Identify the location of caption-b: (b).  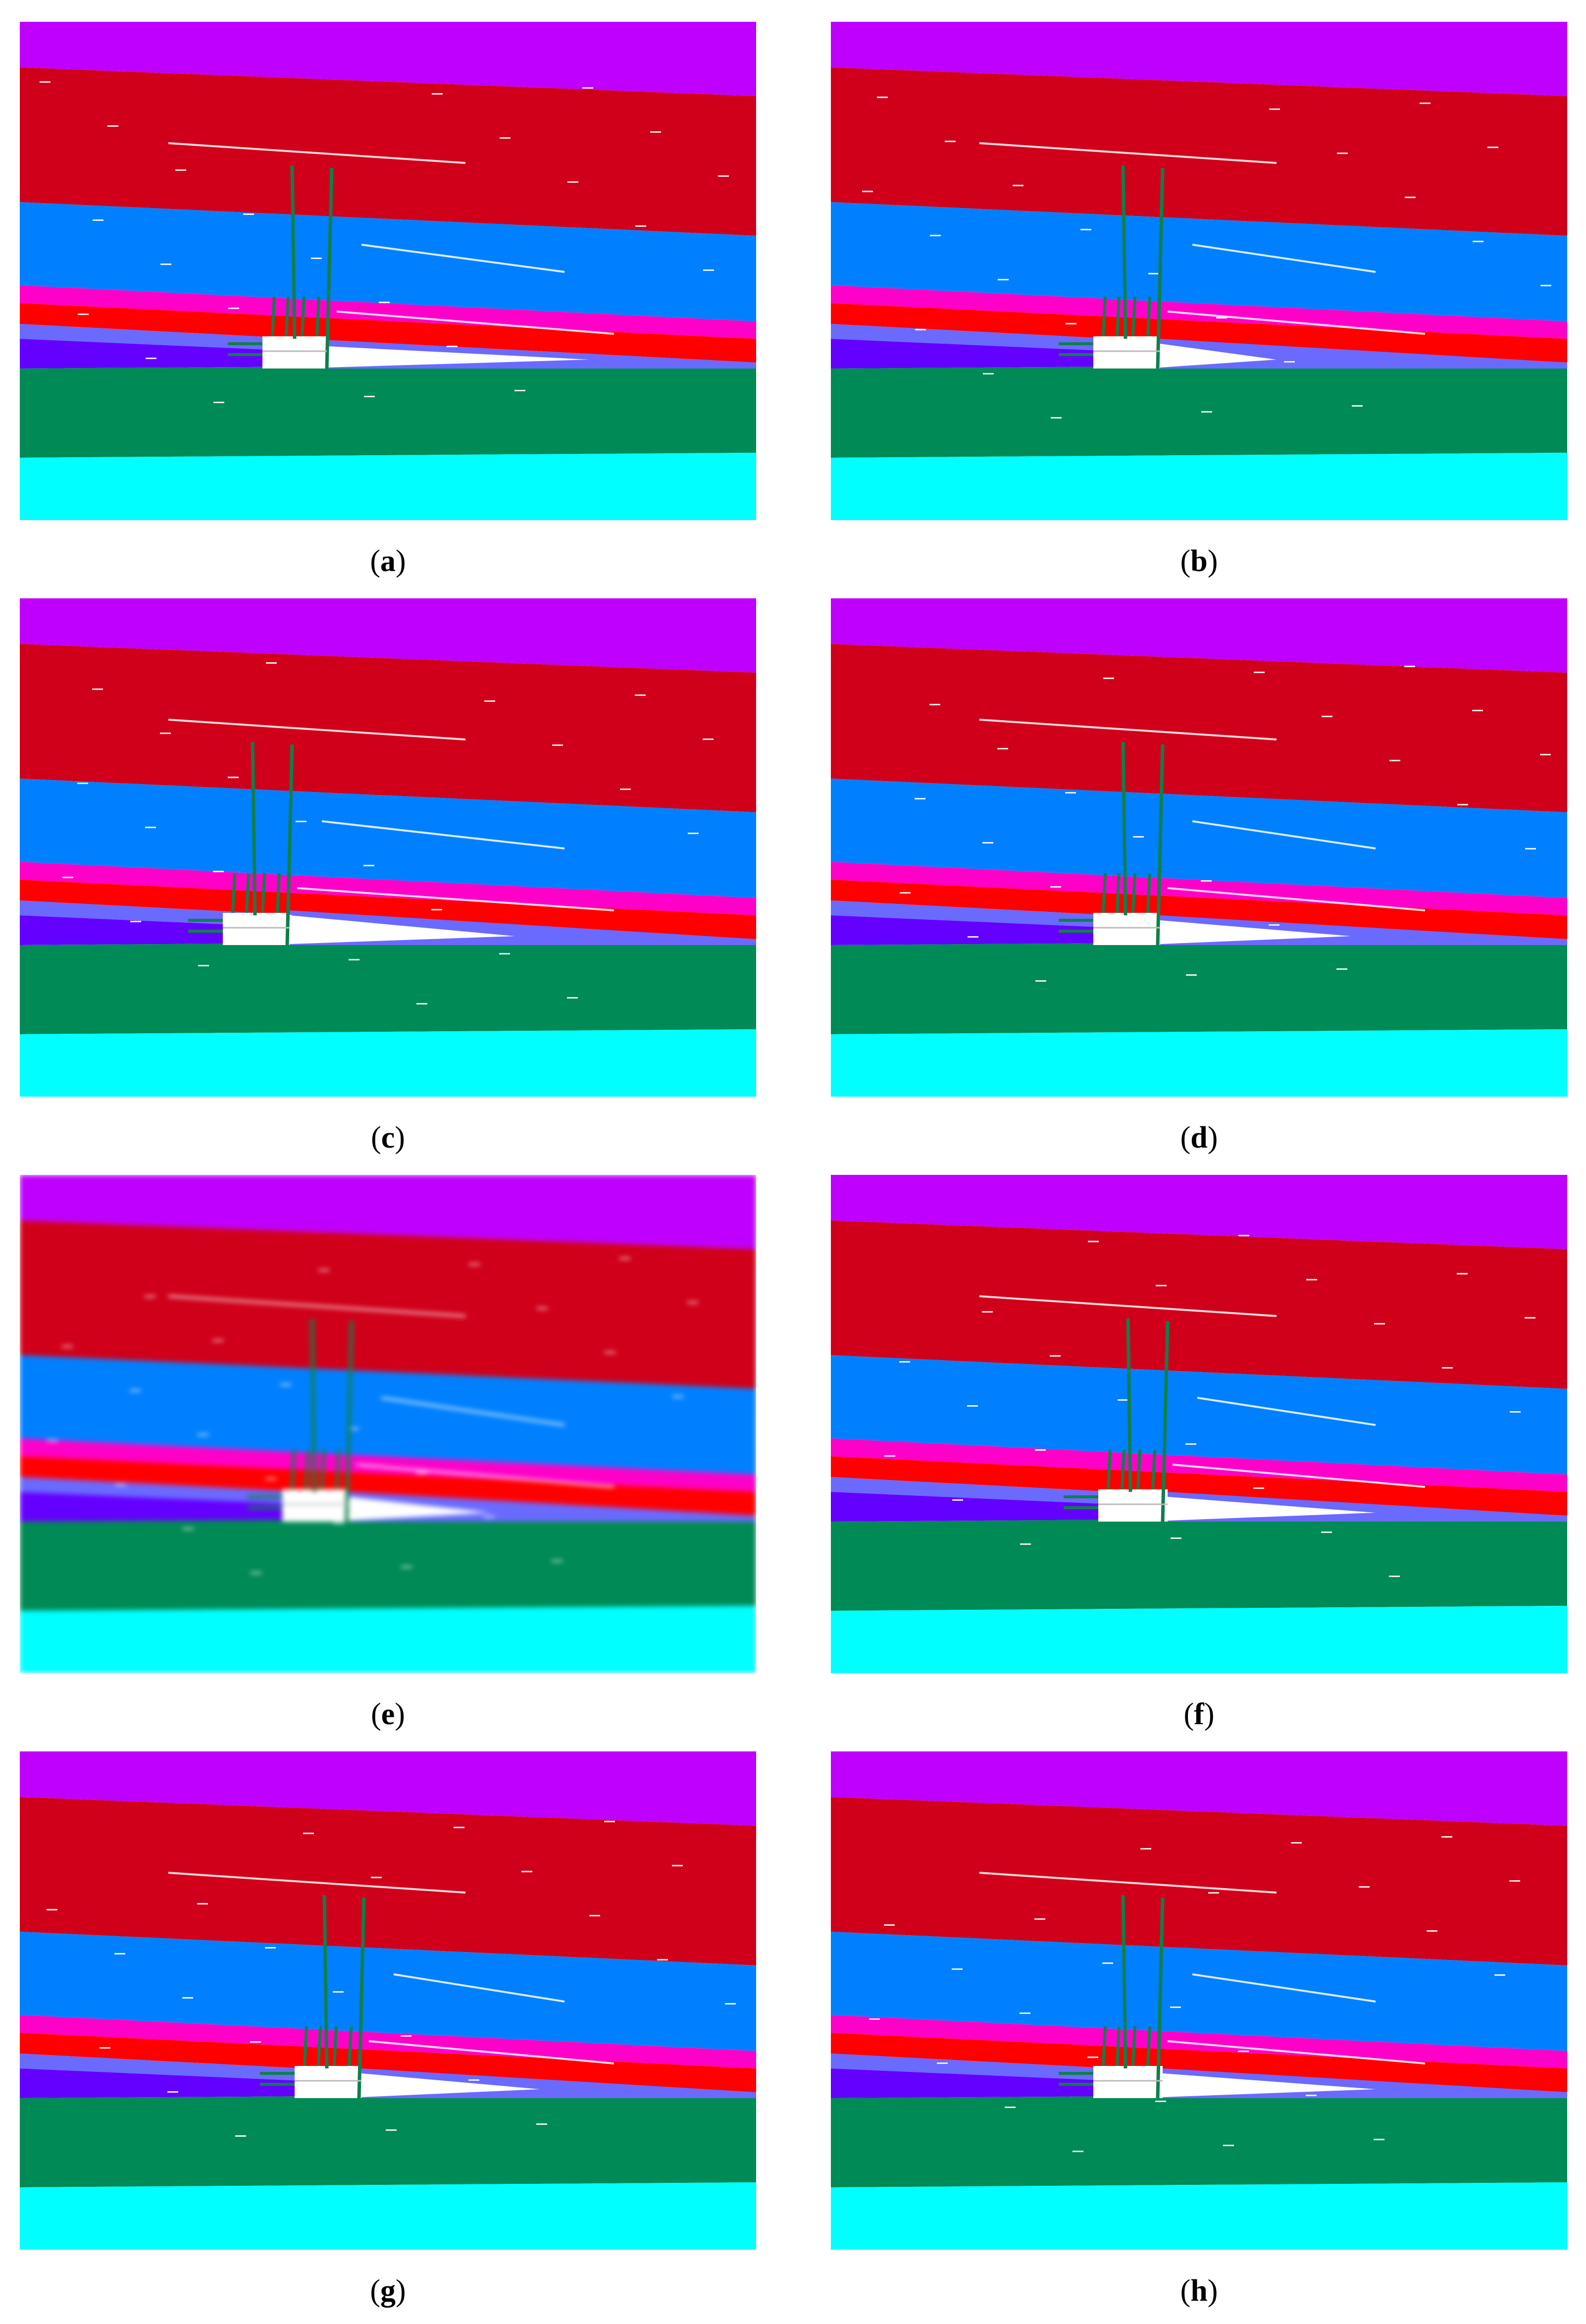
(1199, 561).